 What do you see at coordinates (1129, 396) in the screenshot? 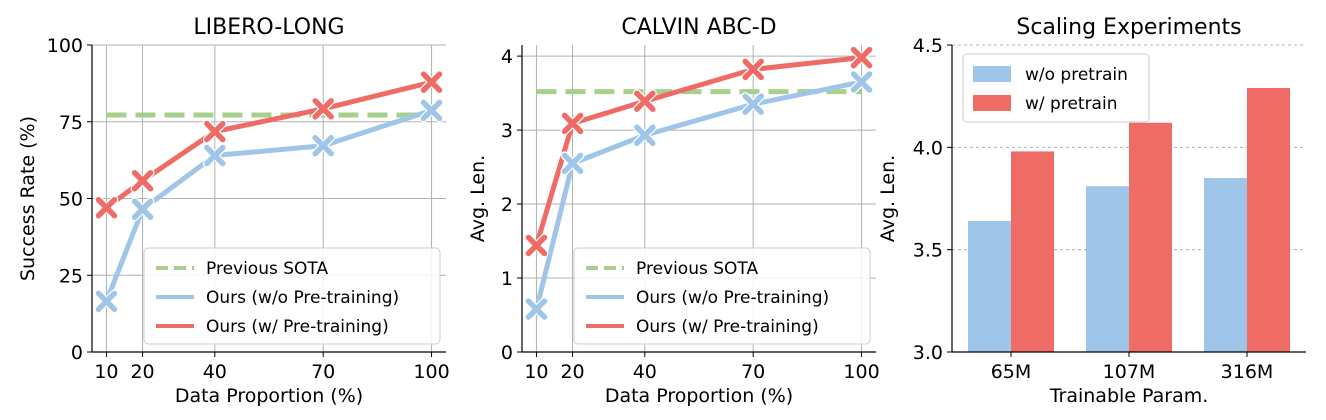
I see `x-axis-label: Trainable Param.` at bounding box center [1129, 396].